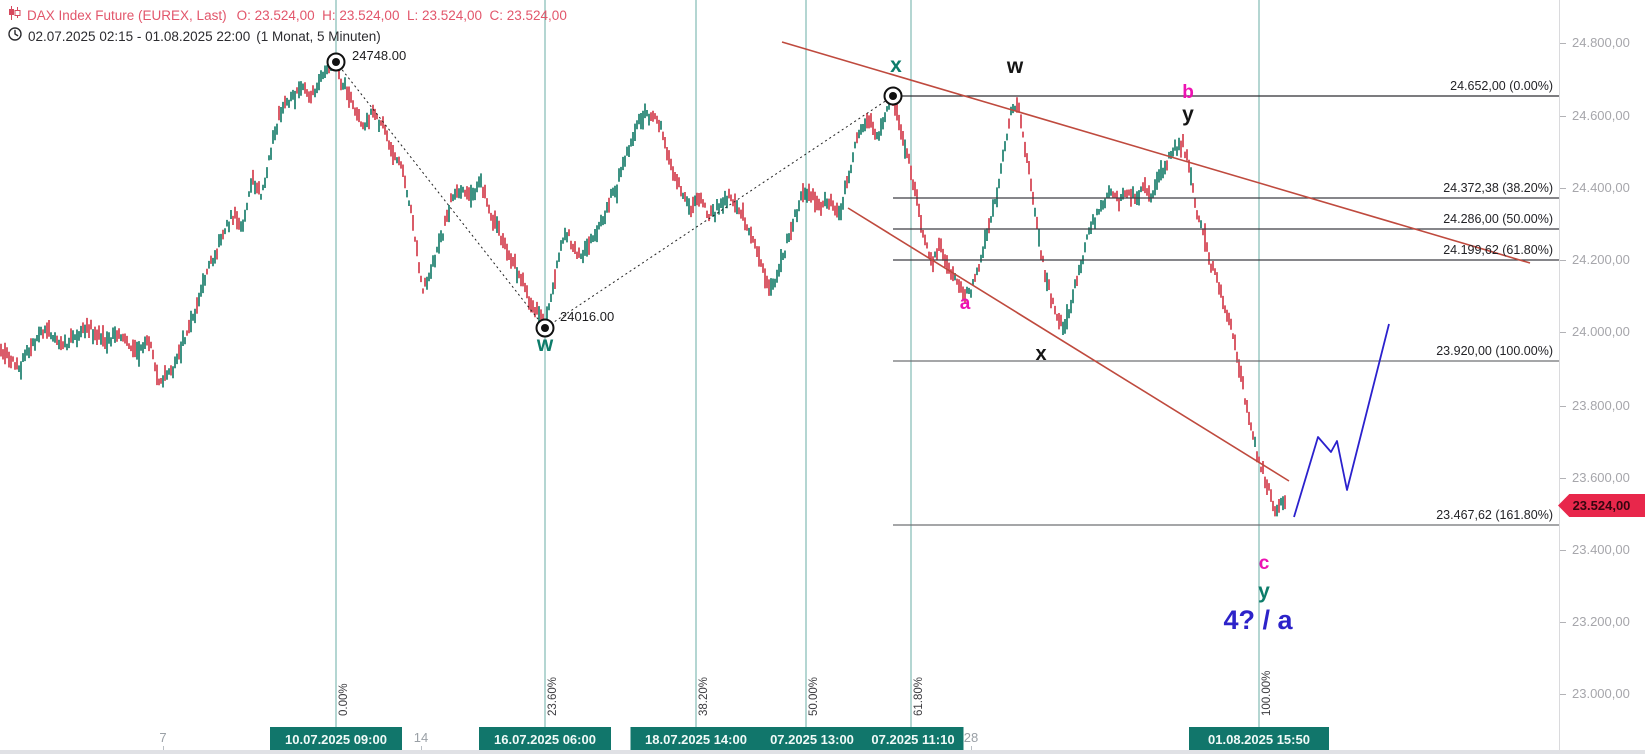 The width and height of the screenshot is (1645, 754). Describe the element at coordinates (379, 55) in the screenshot. I see `wave-annotation: 24748.00` at that location.